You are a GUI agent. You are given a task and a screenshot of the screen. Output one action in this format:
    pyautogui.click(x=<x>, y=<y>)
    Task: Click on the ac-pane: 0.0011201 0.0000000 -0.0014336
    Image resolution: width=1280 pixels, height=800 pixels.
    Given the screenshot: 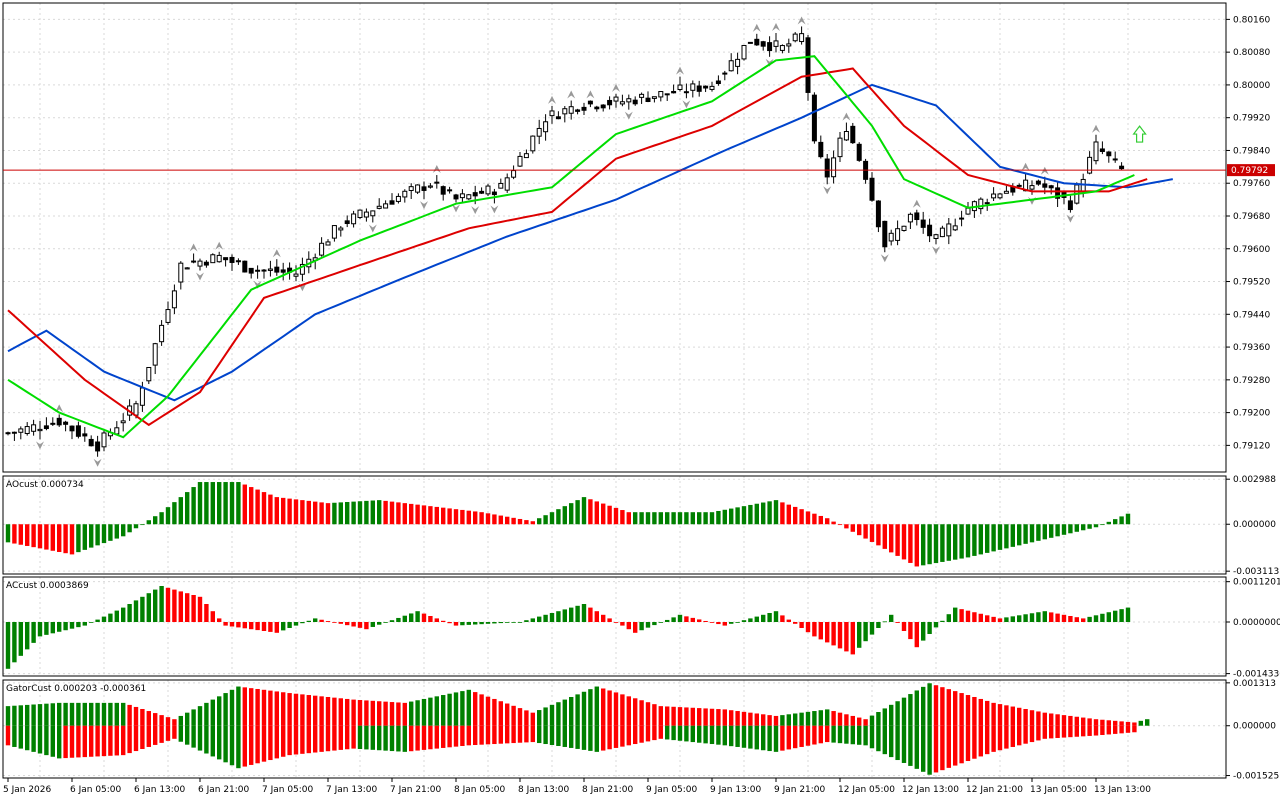 What is the action you would take?
    pyautogui.click(x=641, y=628)
    